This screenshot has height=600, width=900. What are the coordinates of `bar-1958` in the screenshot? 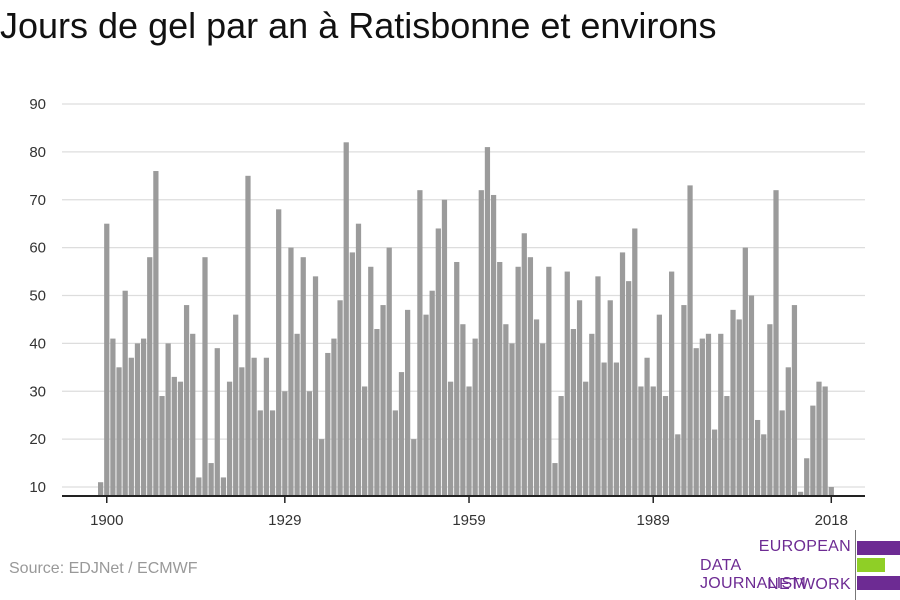 It's located at (463, 410).